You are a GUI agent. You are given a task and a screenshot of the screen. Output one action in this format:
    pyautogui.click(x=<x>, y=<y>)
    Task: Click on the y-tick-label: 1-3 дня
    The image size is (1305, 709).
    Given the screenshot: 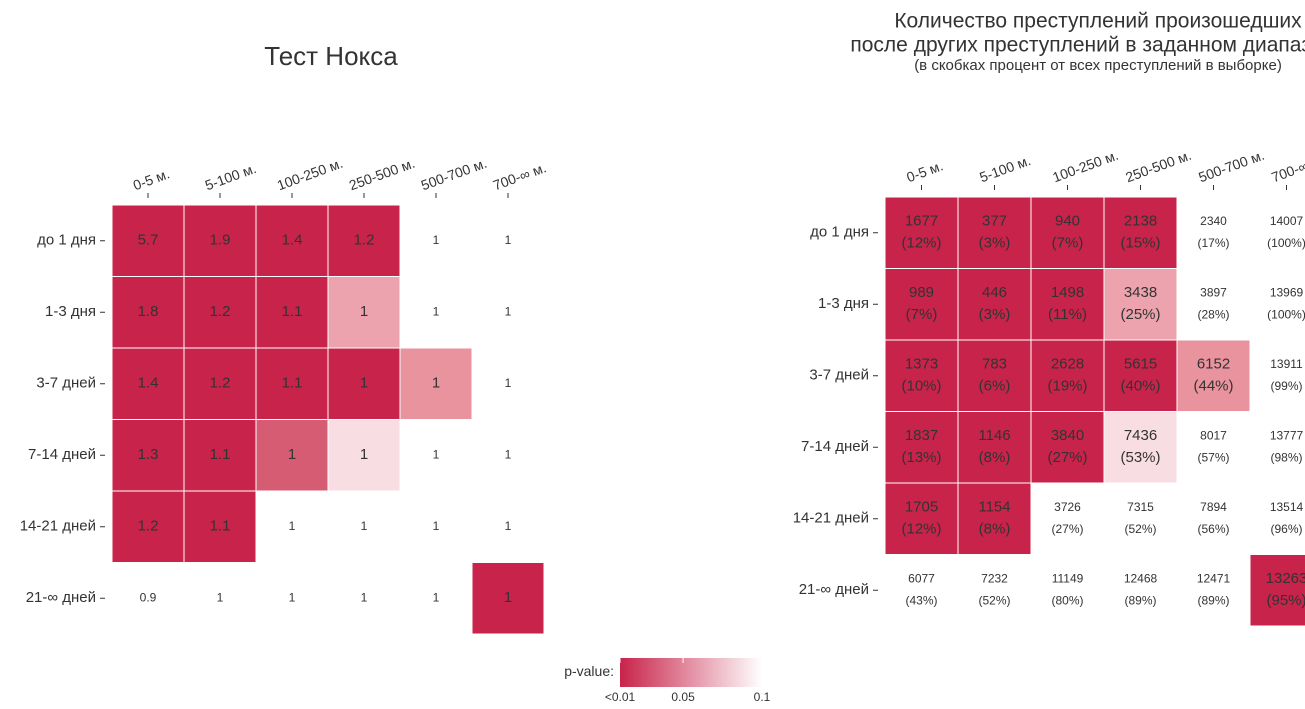 What is the action you would take?
    pyautogui.click(x=70, y=311)
    